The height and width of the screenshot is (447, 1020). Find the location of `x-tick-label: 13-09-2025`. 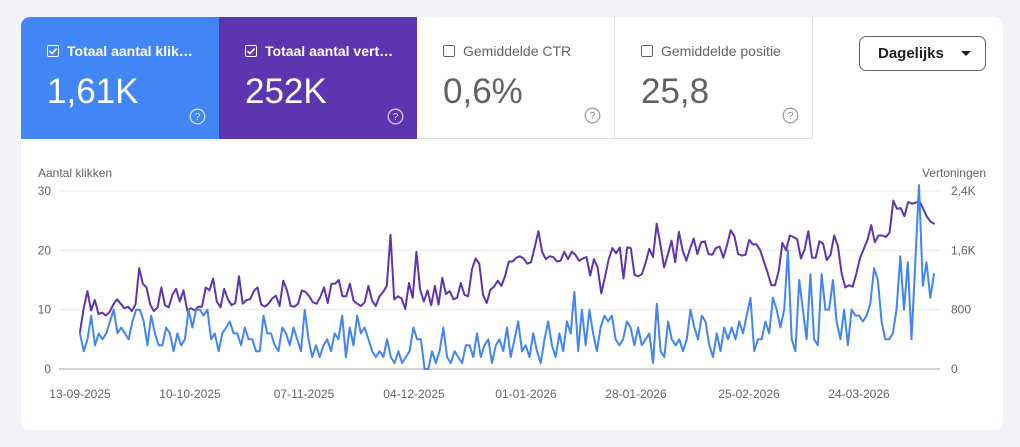

x-tick-label: 13-09-2025 is located at coordinates (80, 394).